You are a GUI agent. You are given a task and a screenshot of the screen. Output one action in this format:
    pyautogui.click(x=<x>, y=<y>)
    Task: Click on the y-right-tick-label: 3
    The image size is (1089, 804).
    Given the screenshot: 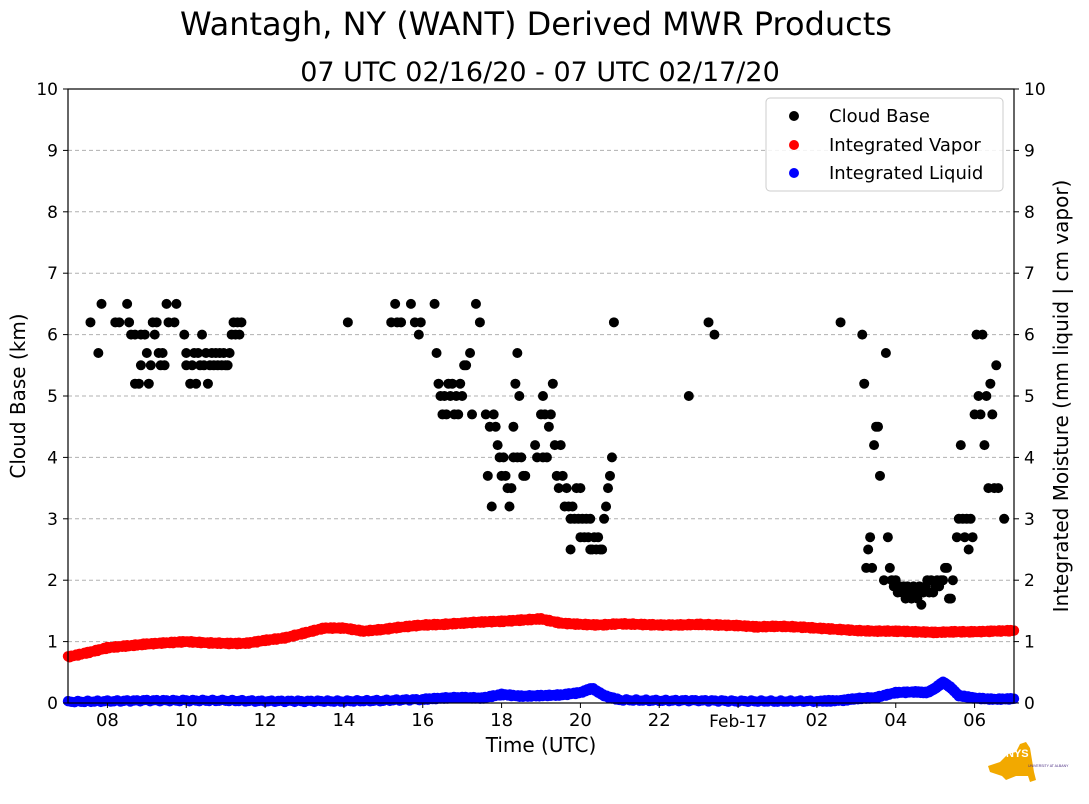 What is the action you would take?
    pyautogui.click(x=1029, y=520)
    